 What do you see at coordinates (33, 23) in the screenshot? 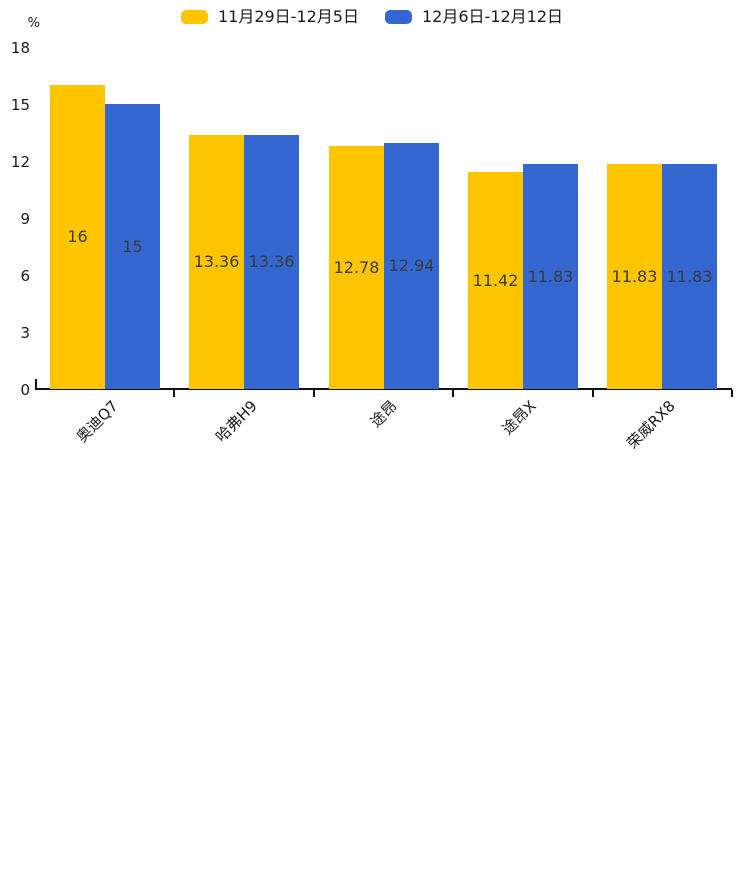
I see `y-axis-unit-label: %` at bounding box center [33, 23].